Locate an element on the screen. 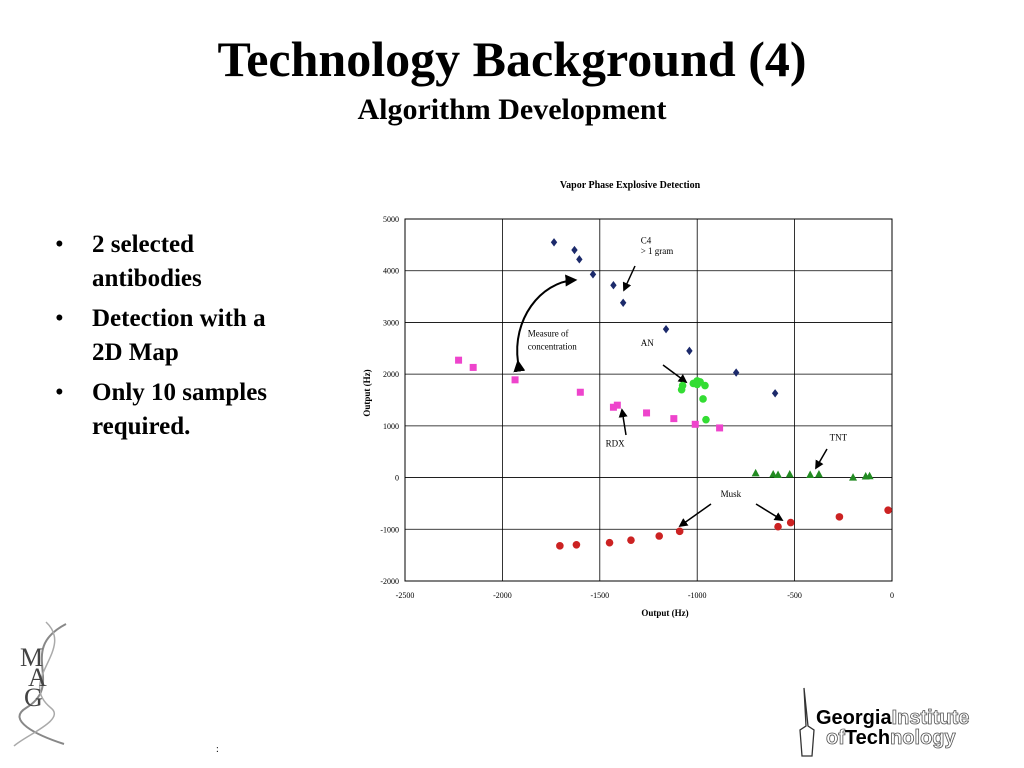 The width and height of the screenshot is (1024, 768). bullet-text: Only 10 samples required. is located at coordinates (180, 409).